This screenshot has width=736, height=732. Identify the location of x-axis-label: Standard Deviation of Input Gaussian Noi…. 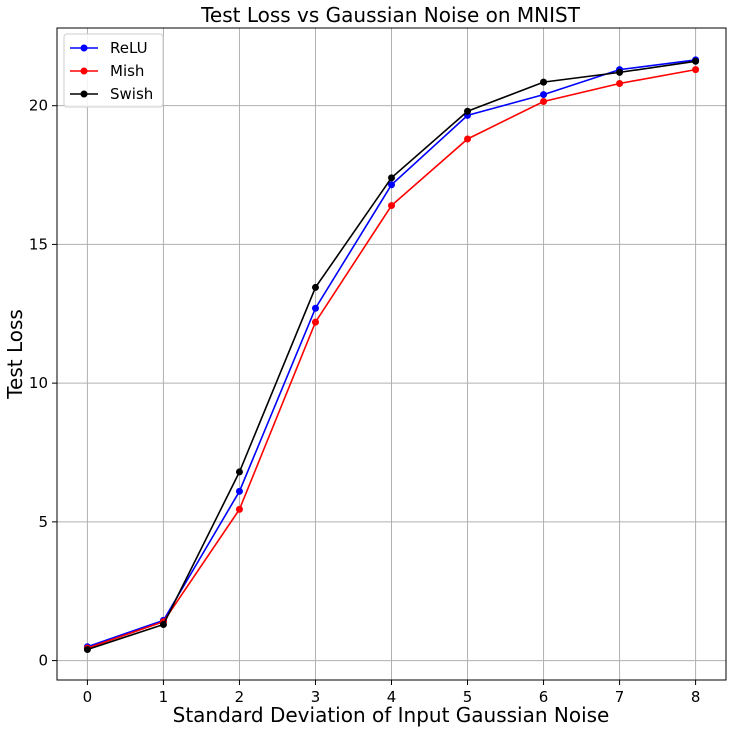
(391, 715).